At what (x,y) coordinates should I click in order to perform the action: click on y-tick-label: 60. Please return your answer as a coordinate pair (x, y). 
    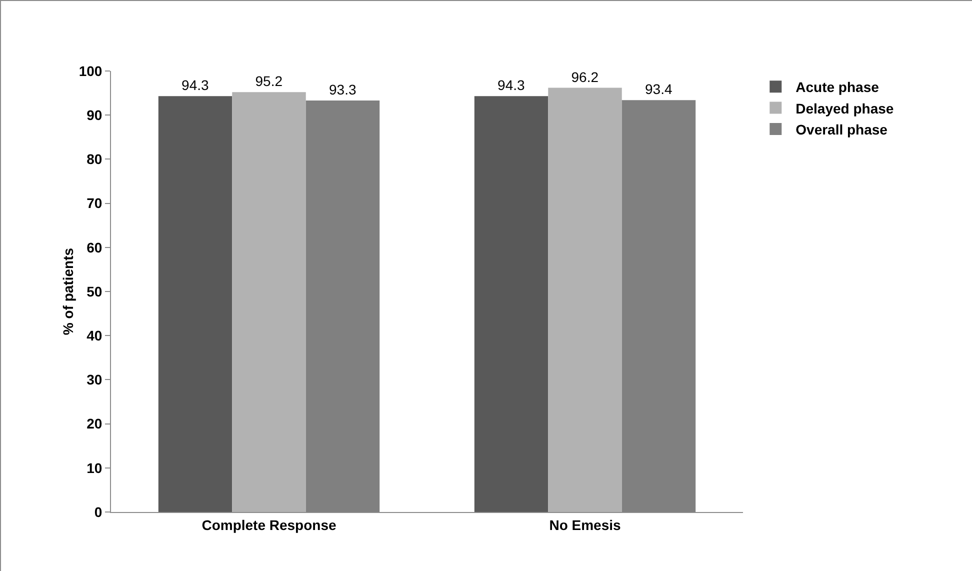
    Looking at the image, I should click on (94, 247).